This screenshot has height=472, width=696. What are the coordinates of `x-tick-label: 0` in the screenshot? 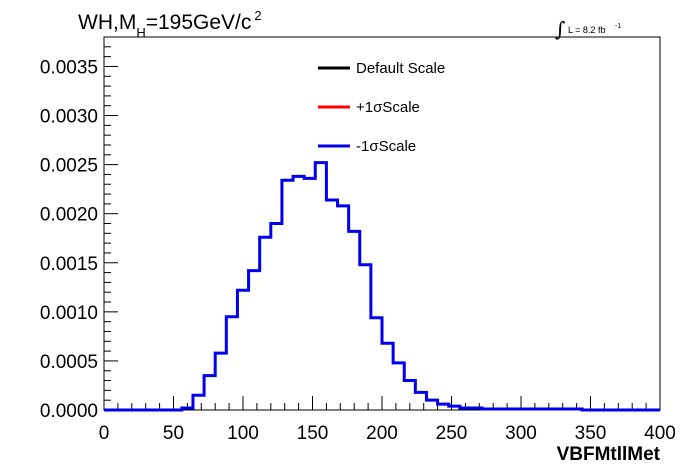 It's located at (104, 433).